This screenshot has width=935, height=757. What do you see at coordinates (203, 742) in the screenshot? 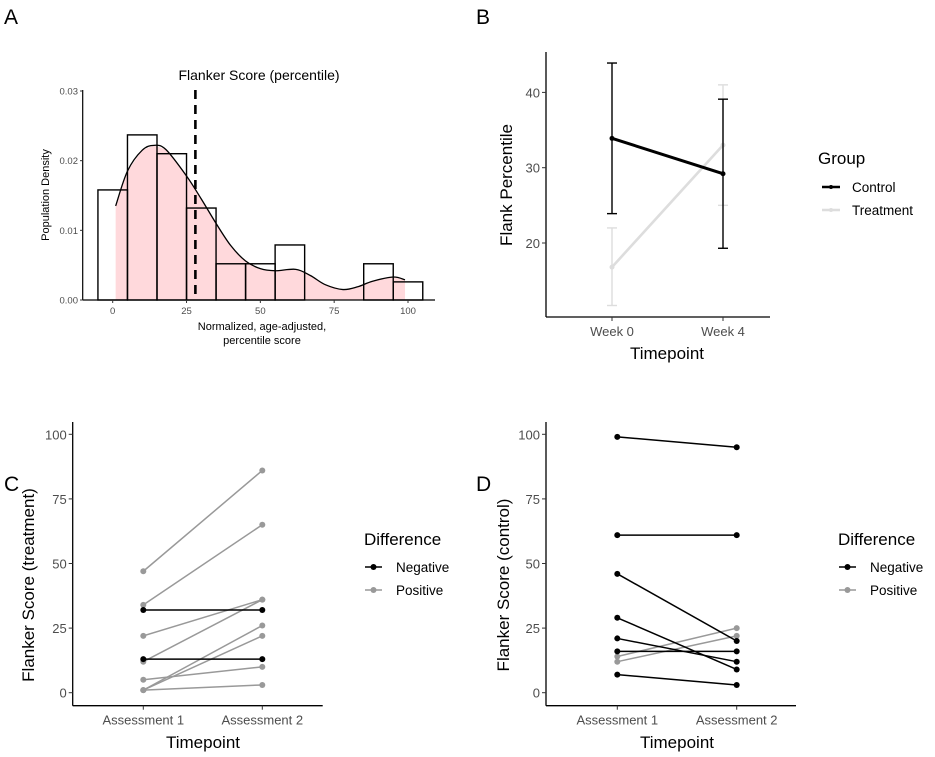
I see `chart-c-xlabel: Timepoint` at bounding box center [203, 742].